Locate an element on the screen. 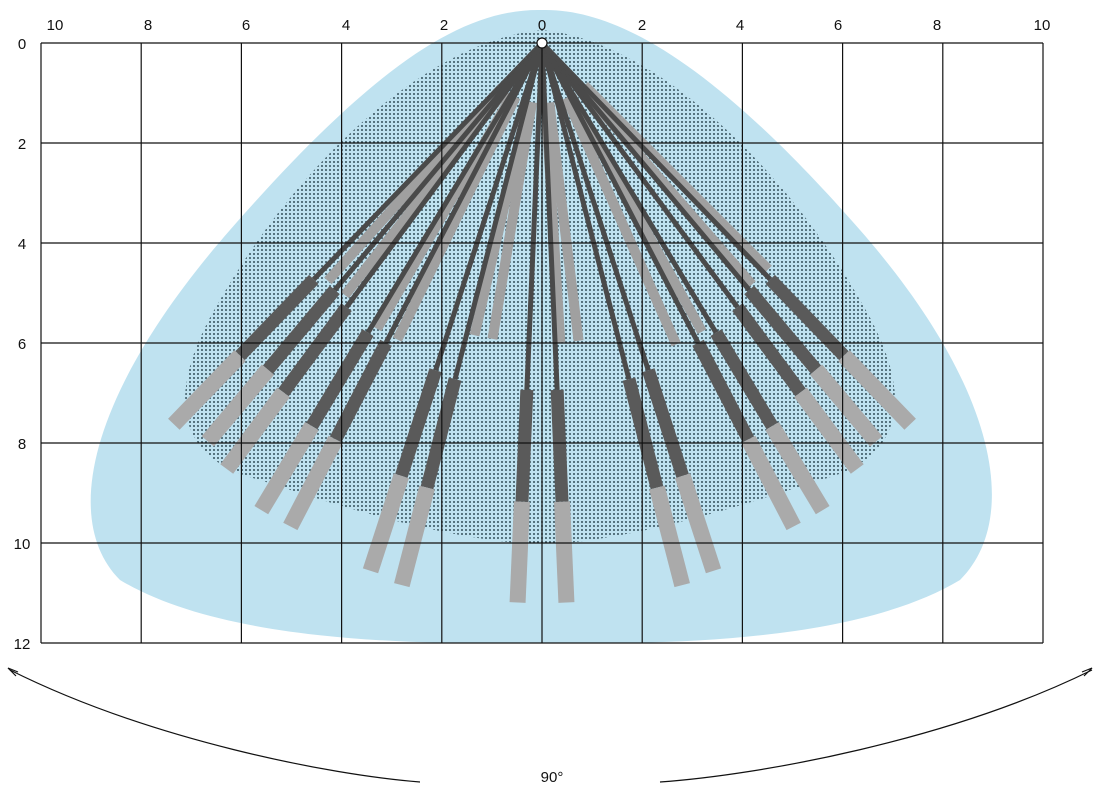 This screenshot has height=786, width=1096. sensor-origin is located at coordinates (542, 43).